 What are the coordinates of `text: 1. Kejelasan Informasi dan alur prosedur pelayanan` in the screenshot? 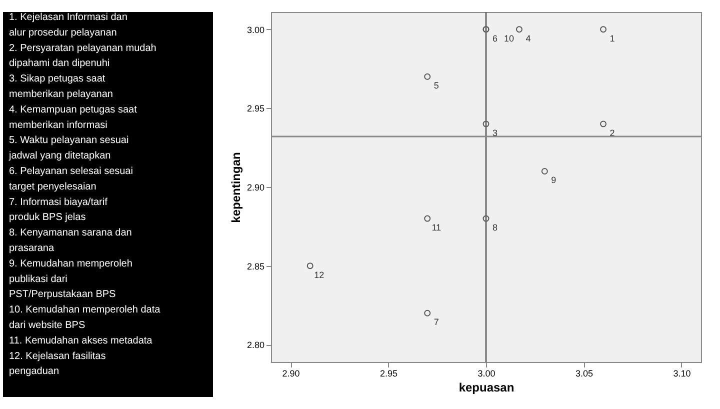 It's located at (68, 25).